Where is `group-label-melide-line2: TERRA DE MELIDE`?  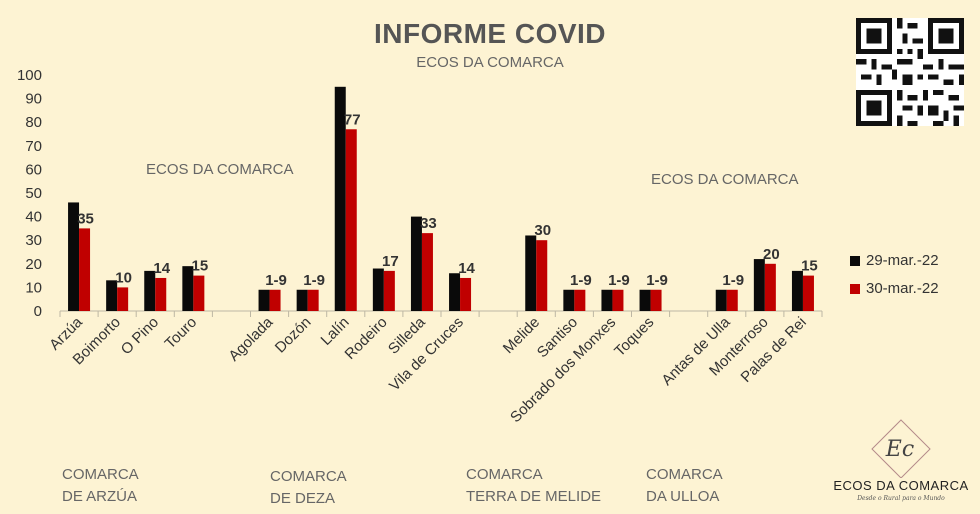
group-label-melide-line2: TERRA DE MELIDE is located at coordinates (534, 496).